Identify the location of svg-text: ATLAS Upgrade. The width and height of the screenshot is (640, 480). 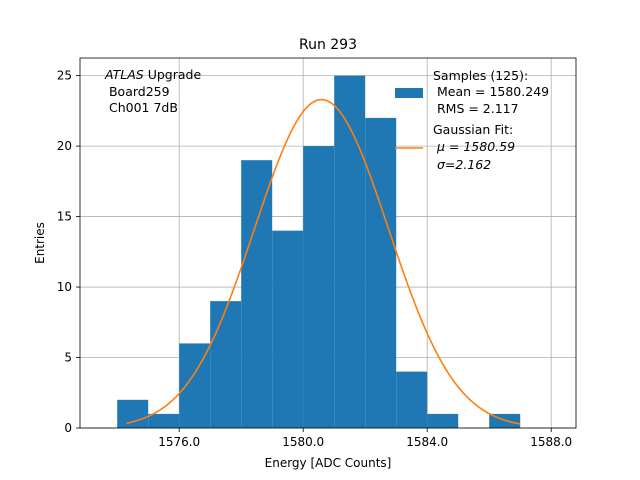
(152, 74).